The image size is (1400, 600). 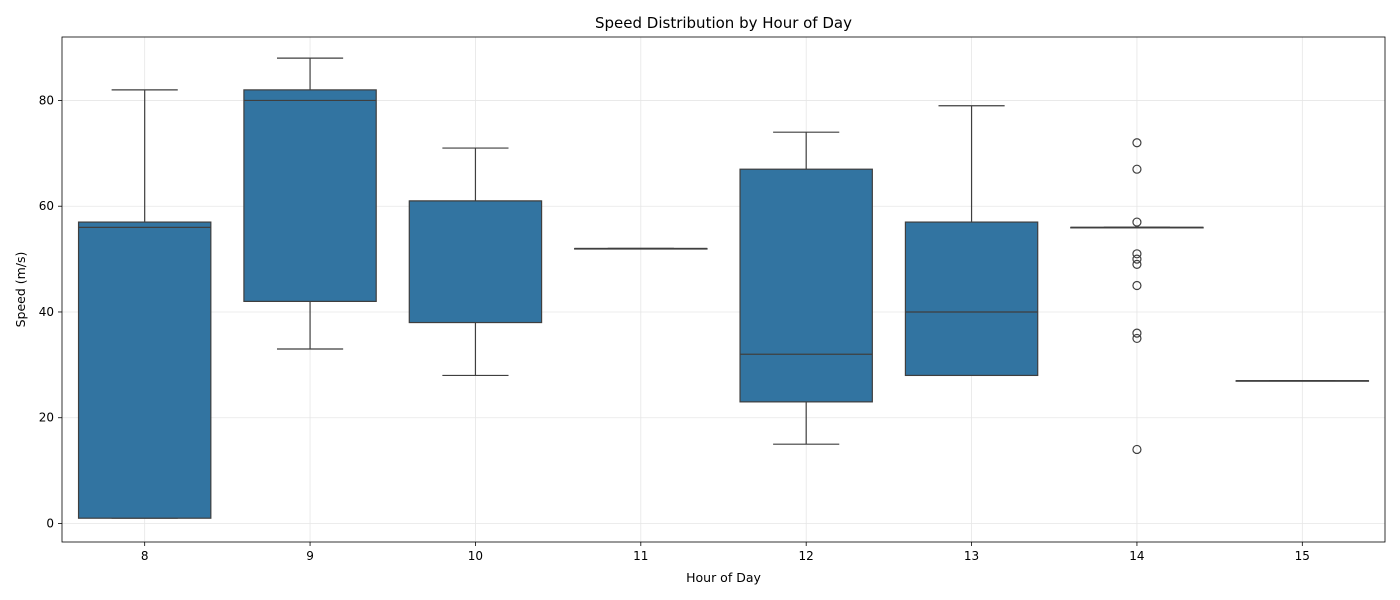 I want to click on x-tick-label: 13, so click(x=971, y=556).